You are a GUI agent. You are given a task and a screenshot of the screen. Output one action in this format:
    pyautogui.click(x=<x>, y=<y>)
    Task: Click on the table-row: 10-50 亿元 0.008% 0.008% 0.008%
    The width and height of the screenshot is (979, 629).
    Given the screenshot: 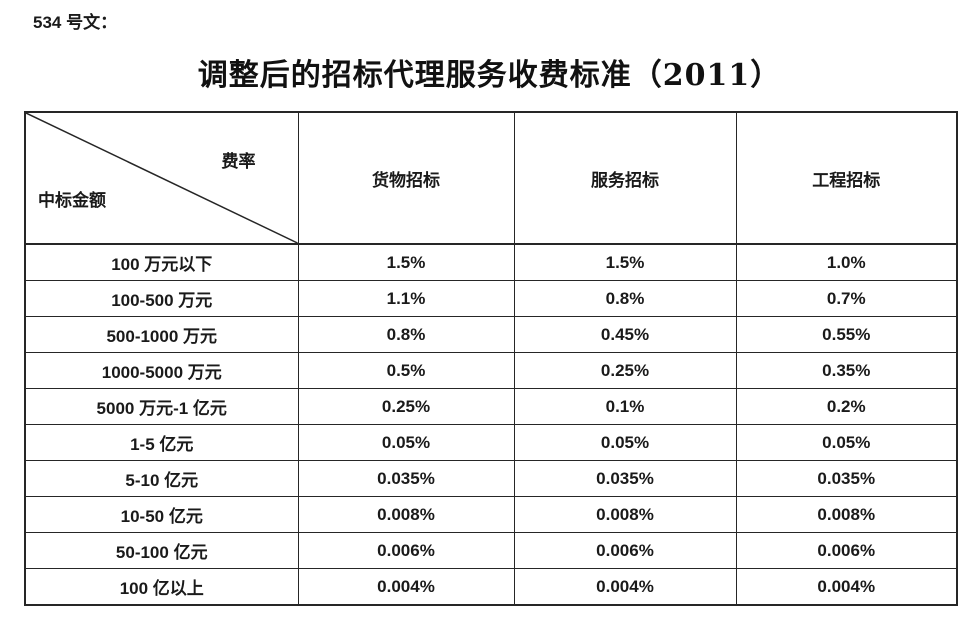 What is the action you would take?
    pyautogui.click(x=491, y=514)
    